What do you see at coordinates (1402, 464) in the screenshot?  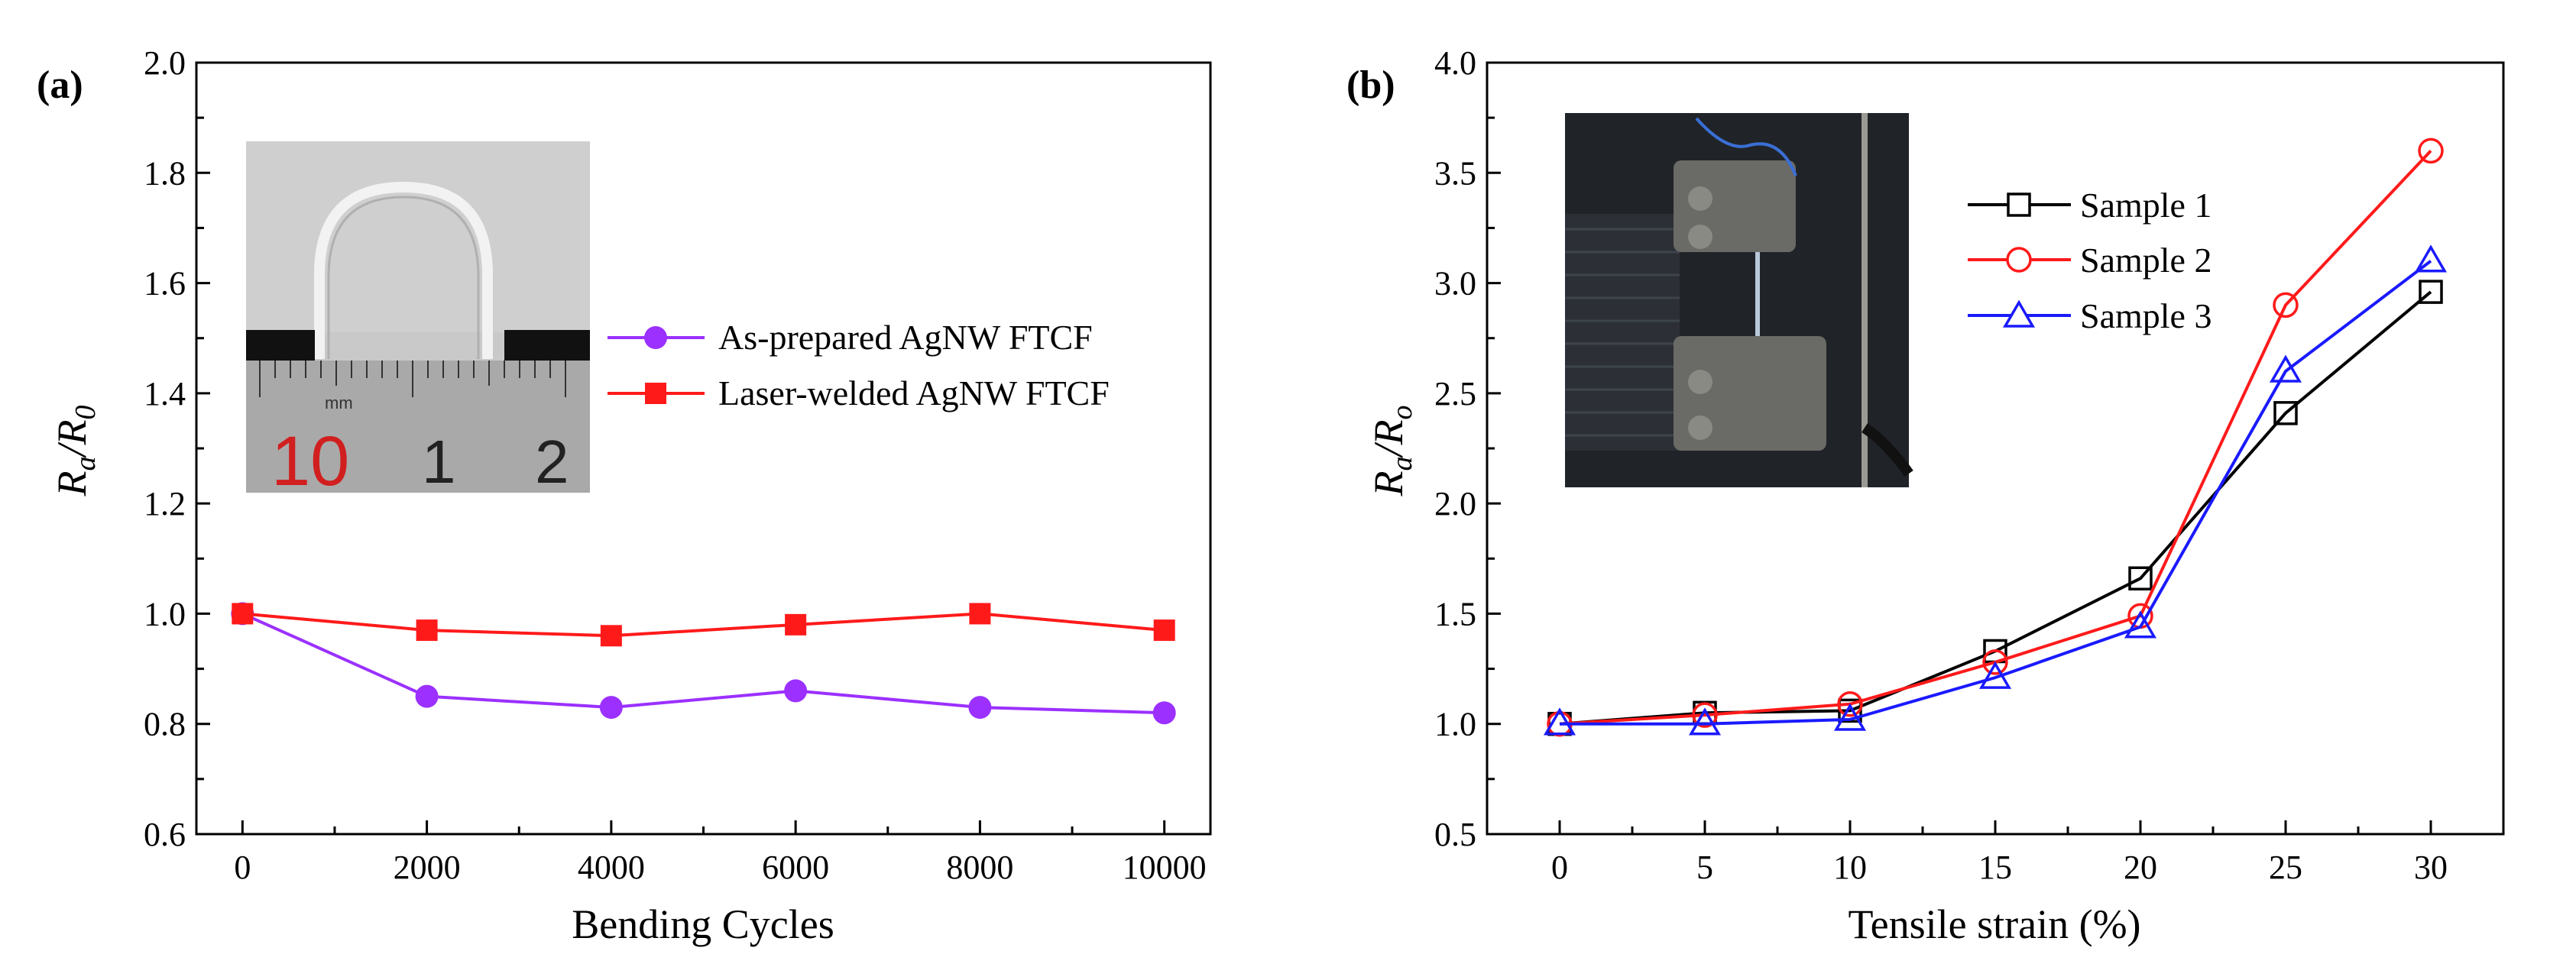 I see `panel-b-y-label-sub-a: a` at bounding box center [1402, 464].